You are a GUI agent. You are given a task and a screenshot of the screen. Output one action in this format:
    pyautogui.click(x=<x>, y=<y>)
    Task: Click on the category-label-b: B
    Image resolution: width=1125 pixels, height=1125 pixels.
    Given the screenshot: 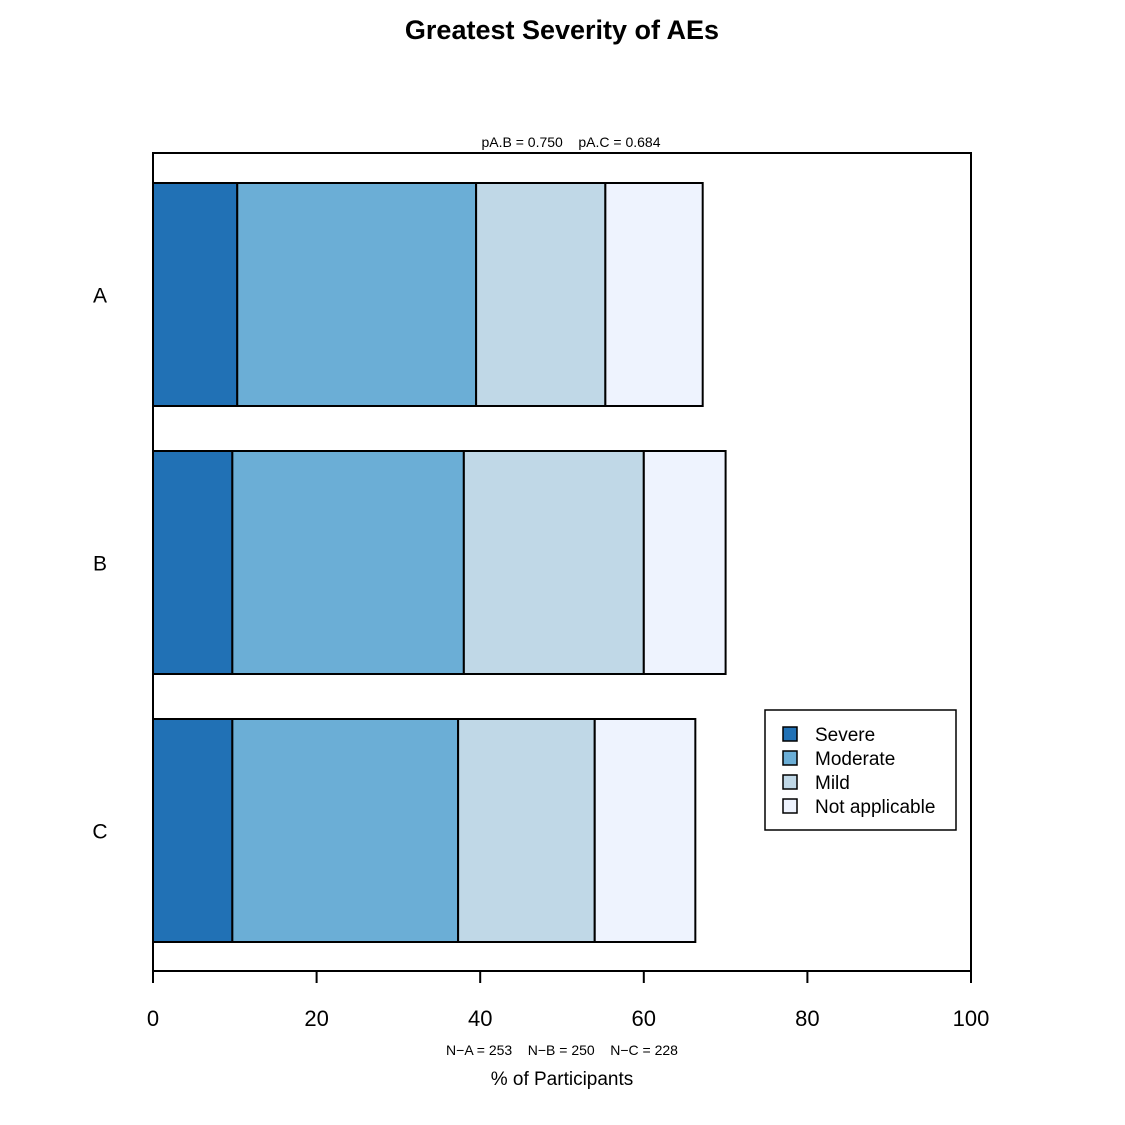 What is the action you would take?
    pyautogui.click(x=100, y=564)
    